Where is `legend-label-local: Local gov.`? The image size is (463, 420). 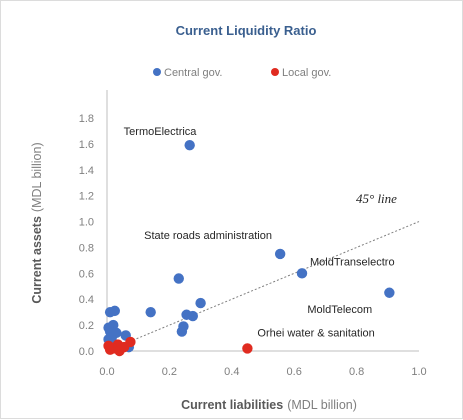
legend-label-local: Local gov. is located at coordinates (306, 73).